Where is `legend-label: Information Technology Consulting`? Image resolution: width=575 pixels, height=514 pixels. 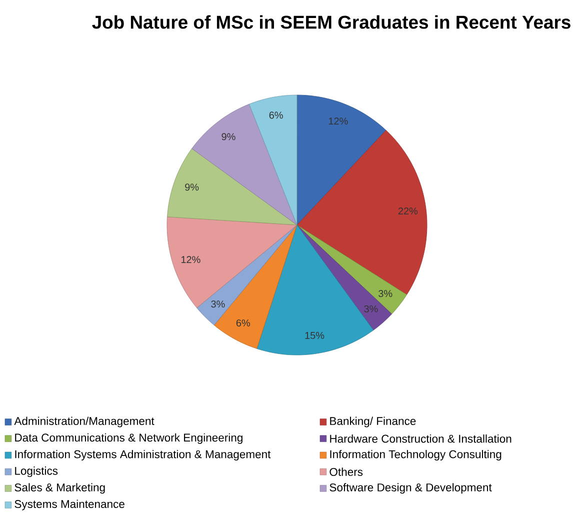 legend-label: Information Technology Consulting is located at coordinates (416, 455).